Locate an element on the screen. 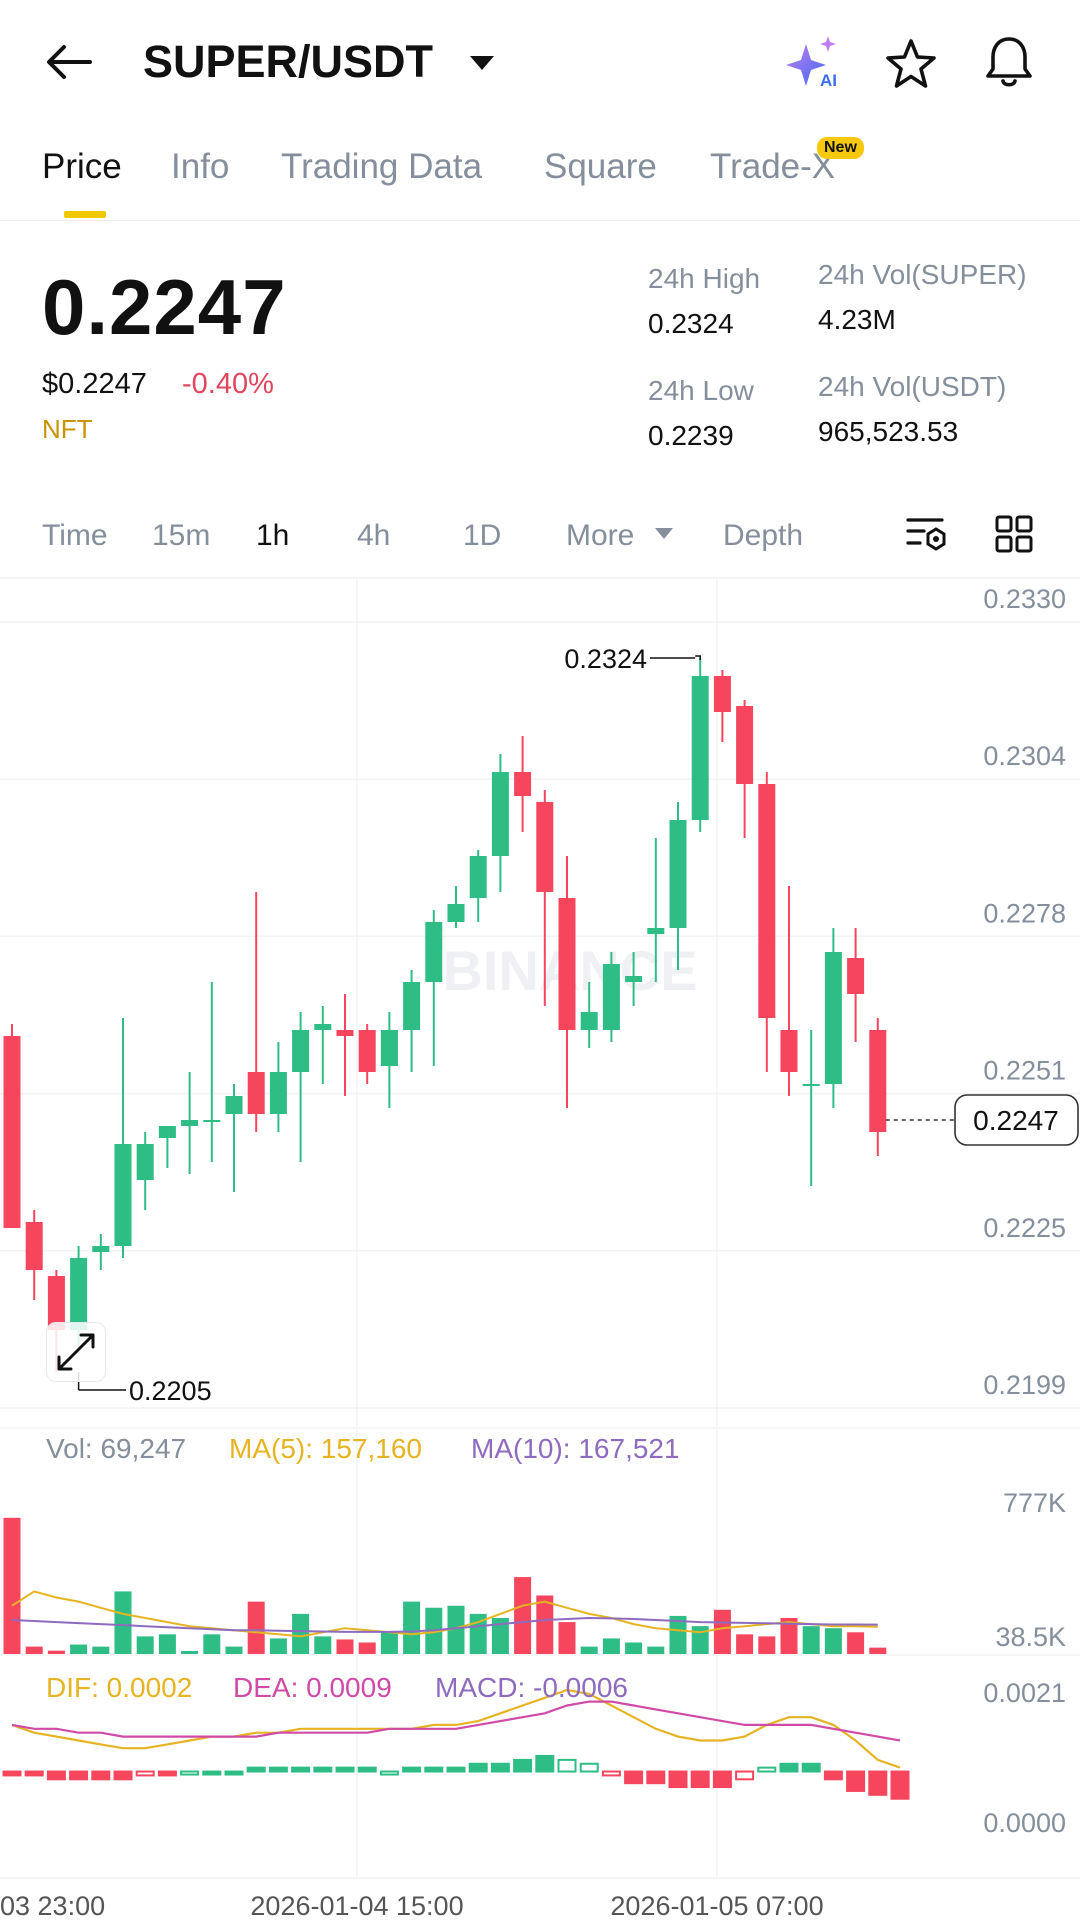 This screenshot has height=1924, width=1080. timeframe-time: Time is located at coordinates (75, 535).